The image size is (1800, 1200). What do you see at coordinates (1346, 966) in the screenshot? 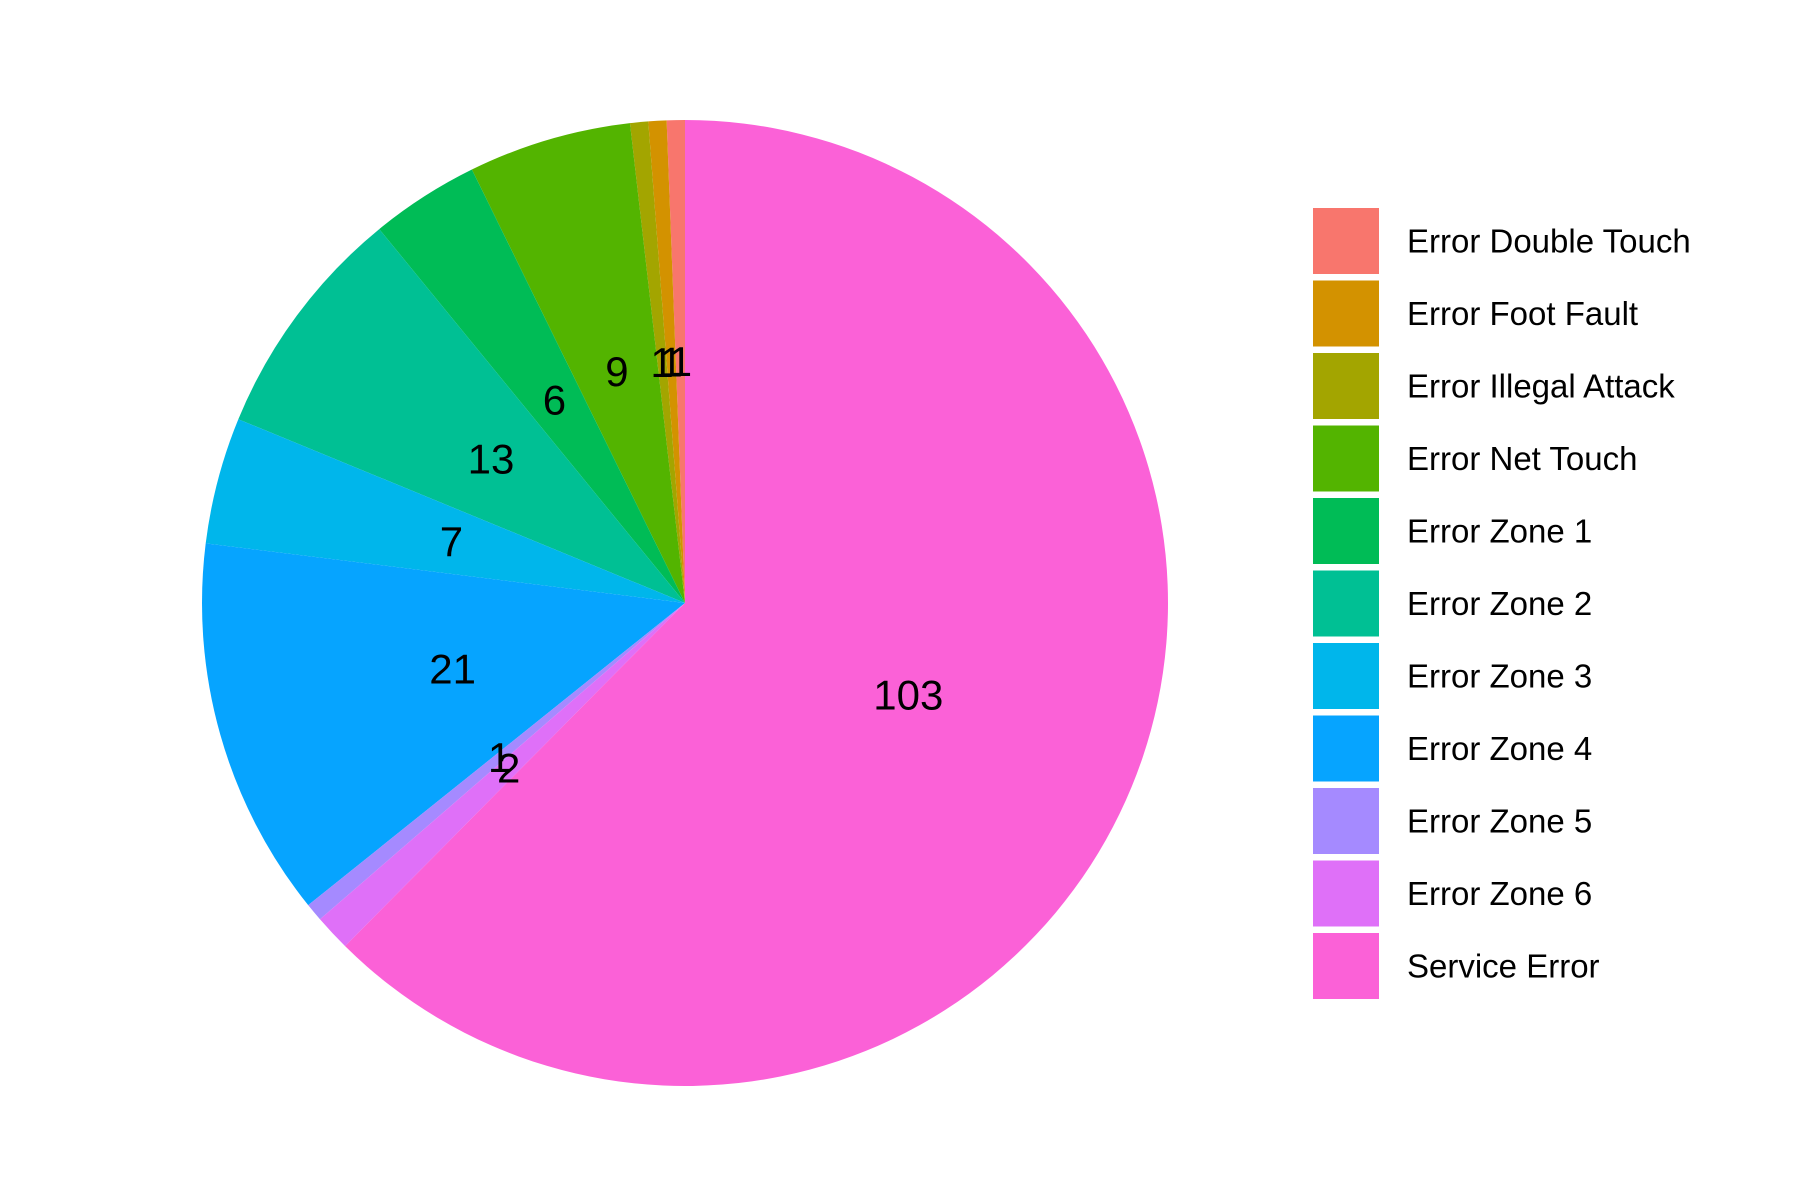
I see `legend-swatch-service-error` at bounding box center [1346, 966].